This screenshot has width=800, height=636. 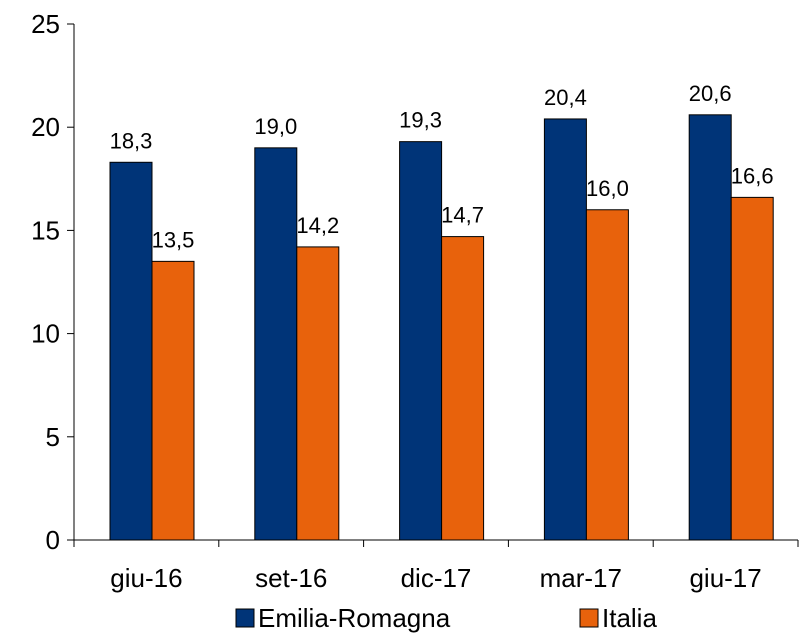 I want to click on x-category-label: giu-17, so click(x=725, y=578).